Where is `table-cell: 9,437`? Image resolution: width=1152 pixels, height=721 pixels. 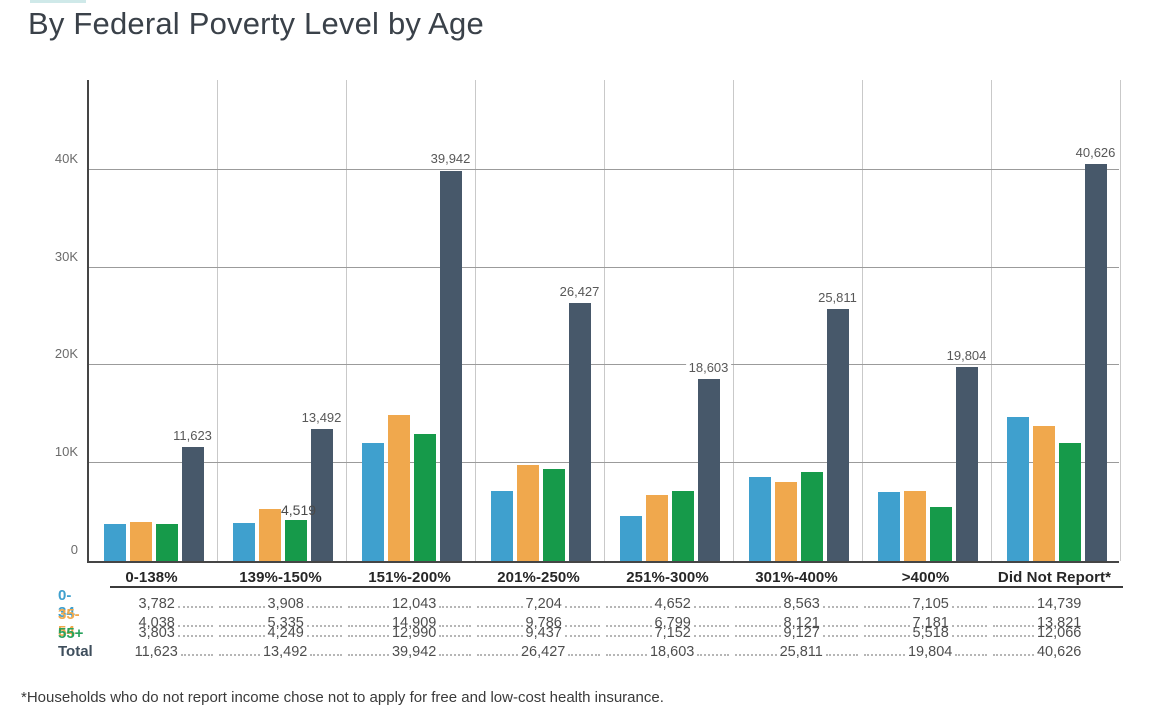
table-cell: 9,437 is located at coordinates (538, 633).